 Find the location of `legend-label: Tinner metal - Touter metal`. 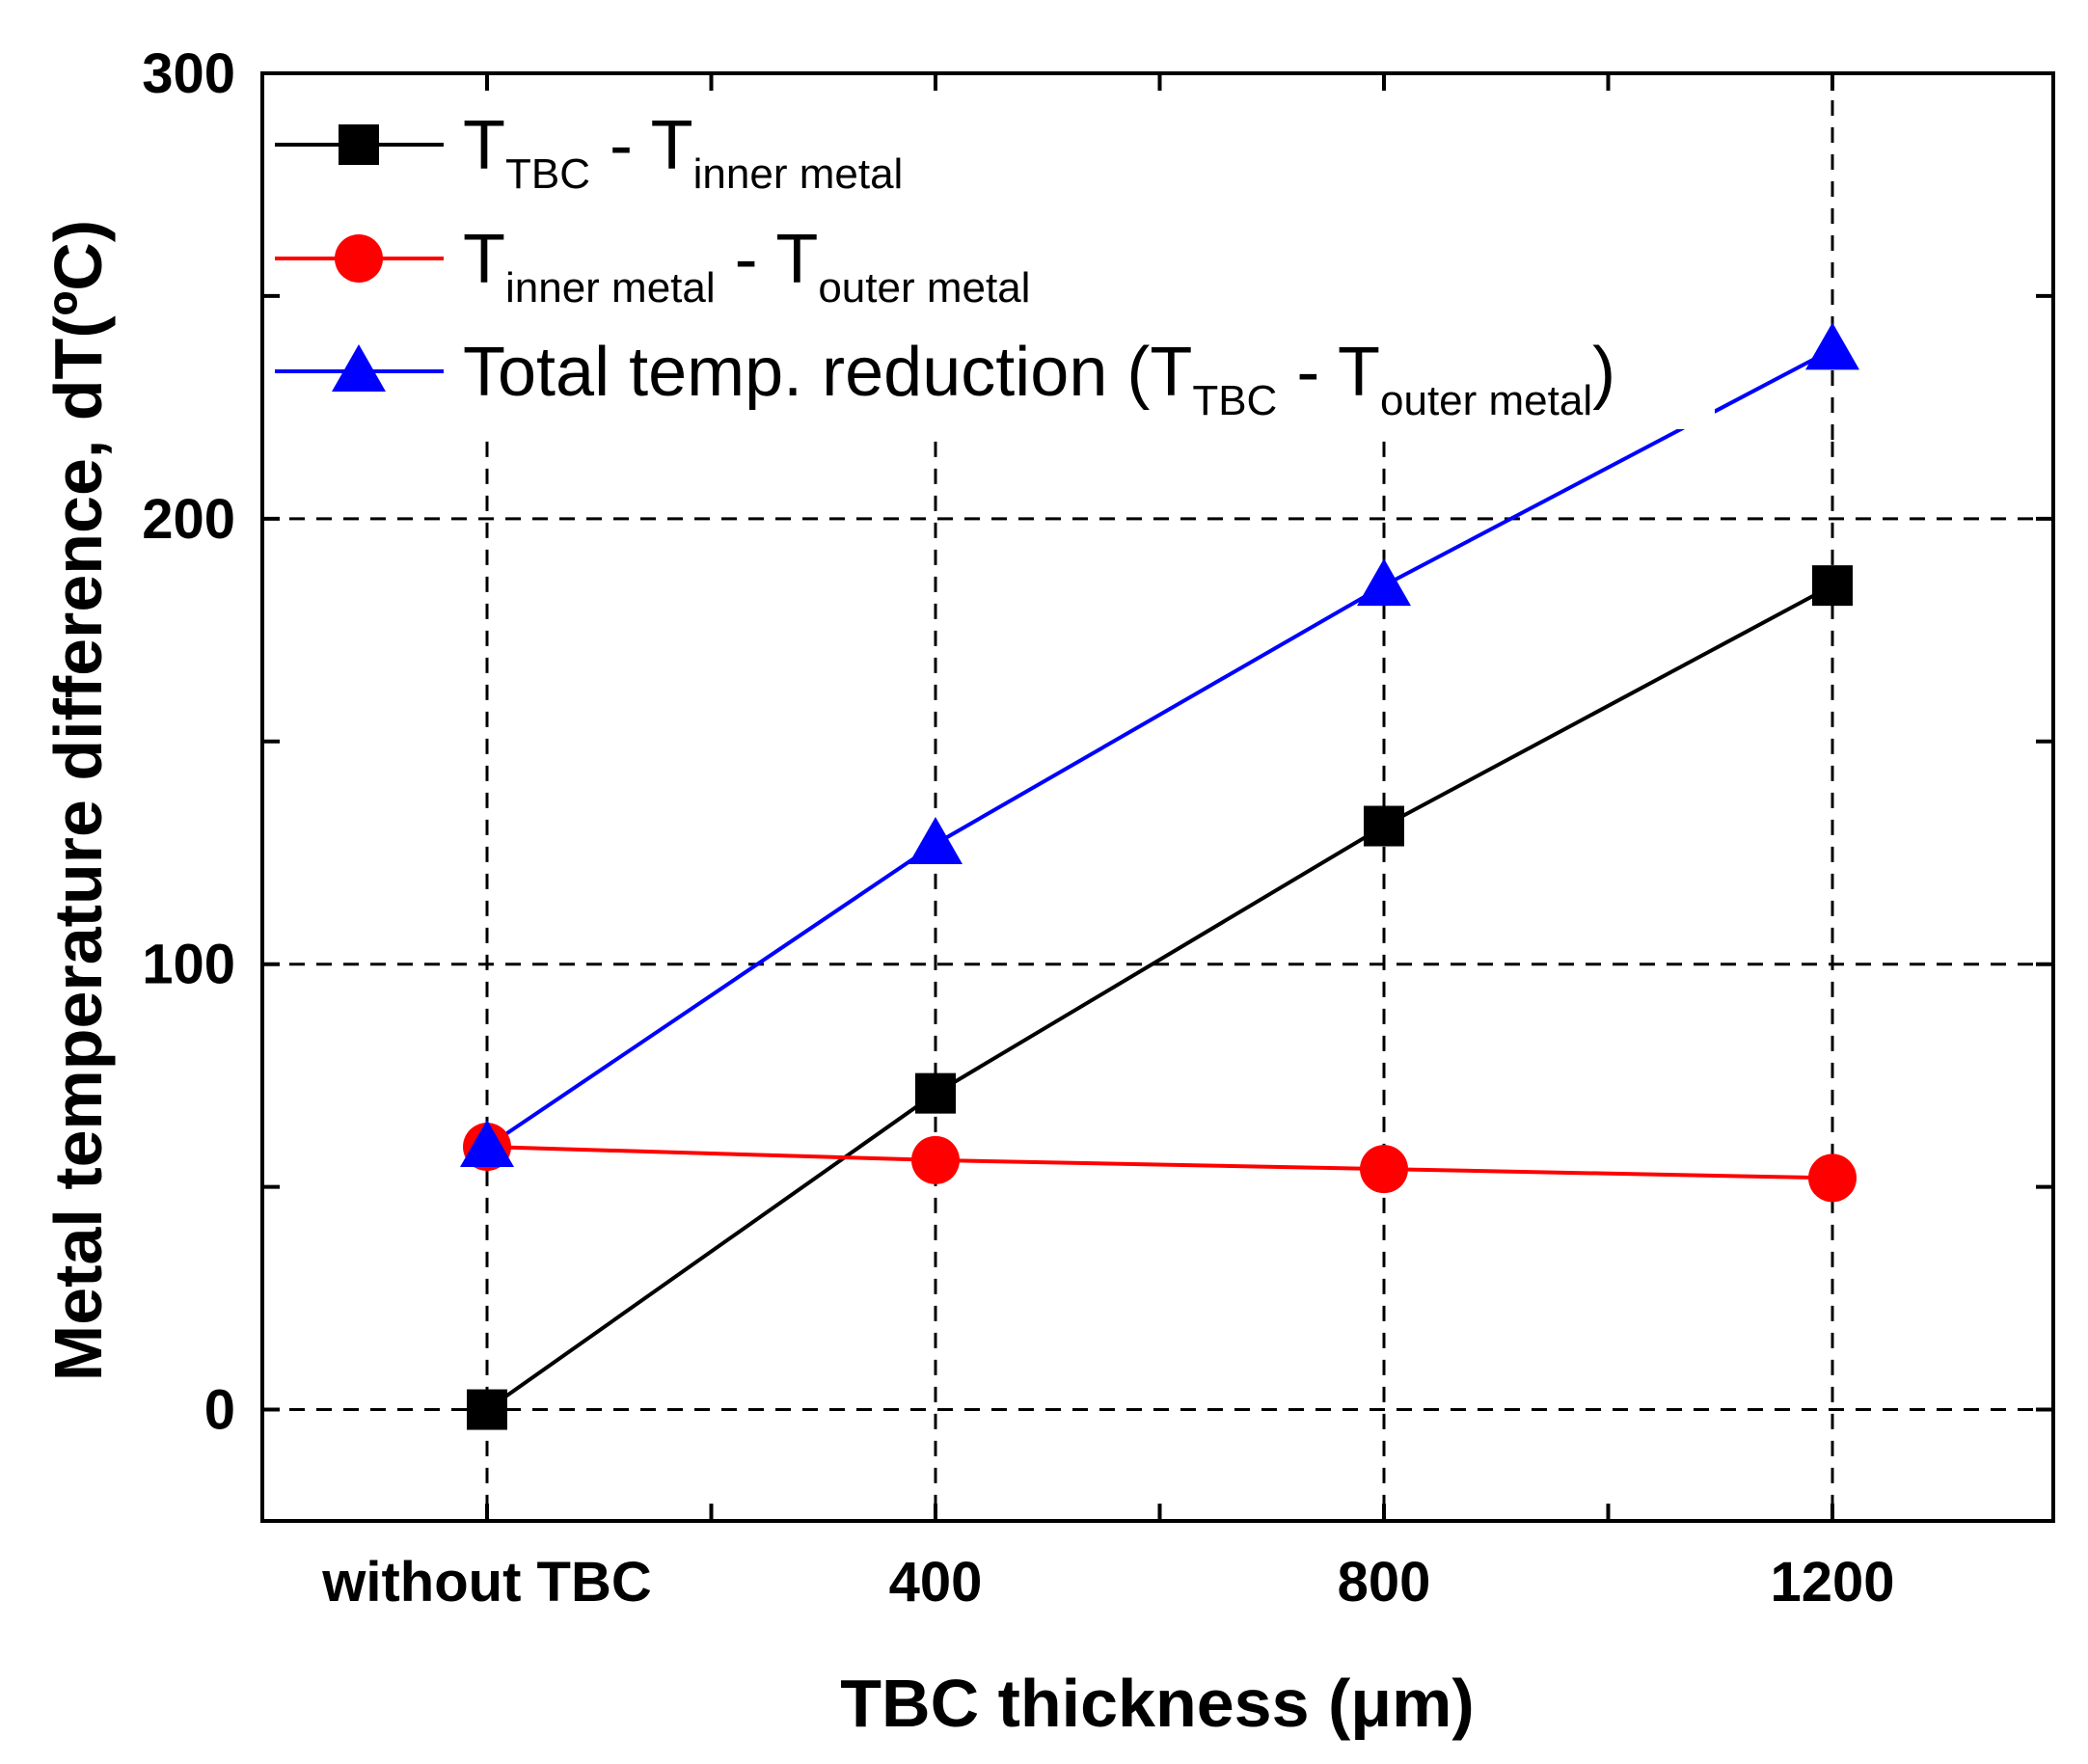

legend-label: Tinner metal - Touter metal is located at coordinates (746, 266).